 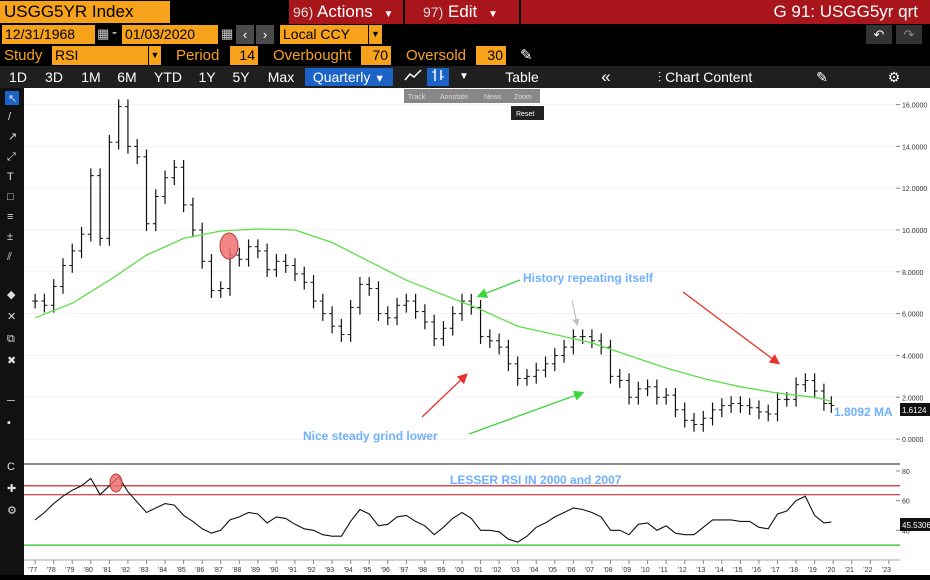 I want to click on fill-style-icon: ▪, so click(x=9, y=423).